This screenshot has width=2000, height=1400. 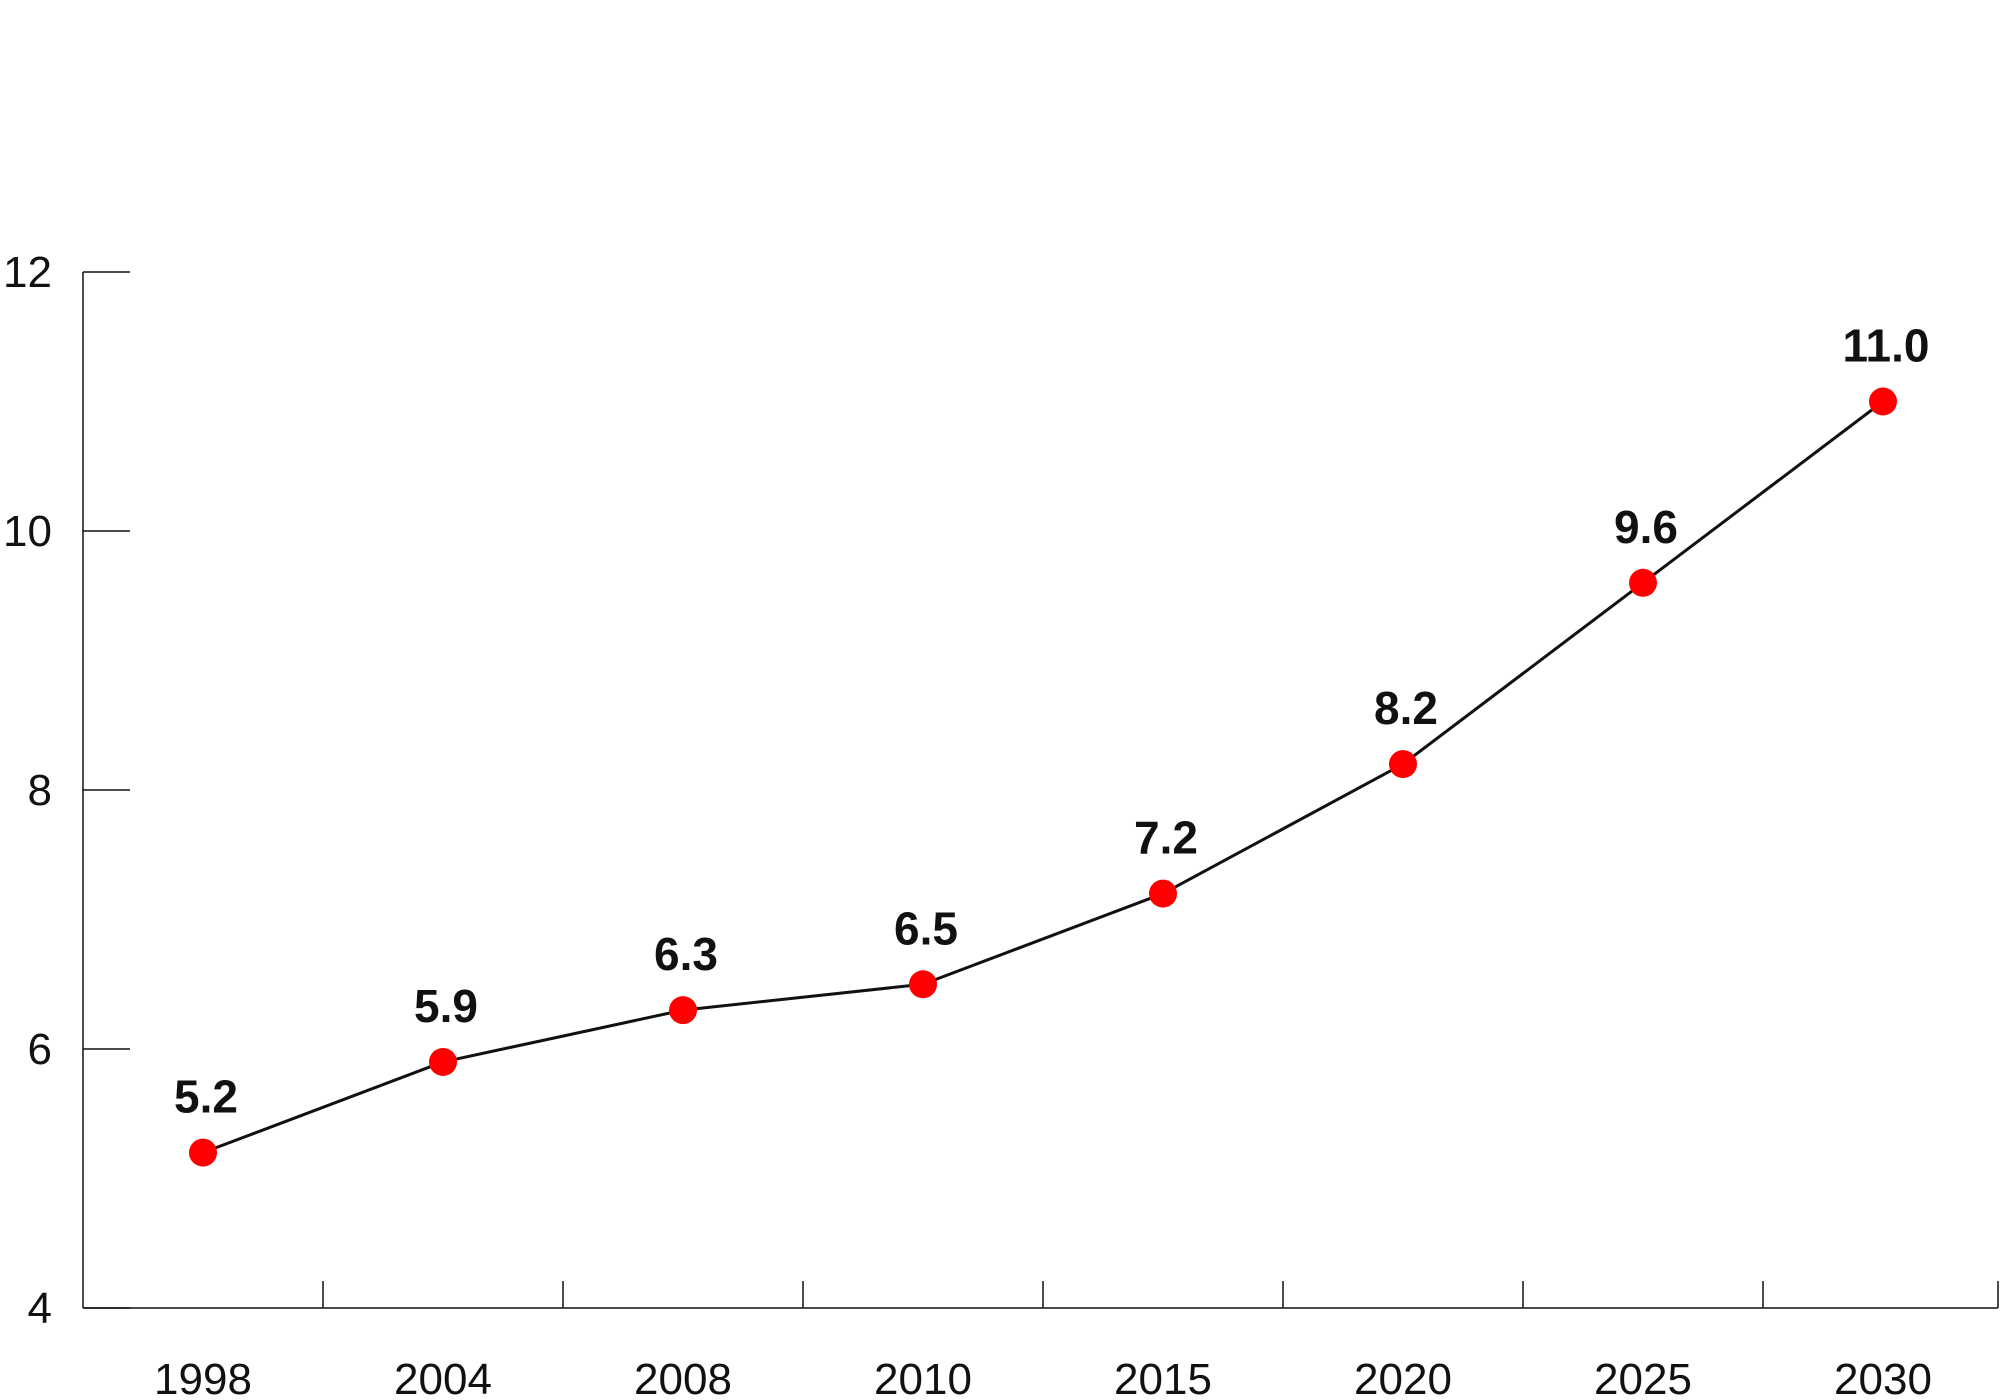 What do you see at coordinates (40, 1049) in the screenshot?
I see `y-tick-label: 6` at bounding box center [40, 1049].